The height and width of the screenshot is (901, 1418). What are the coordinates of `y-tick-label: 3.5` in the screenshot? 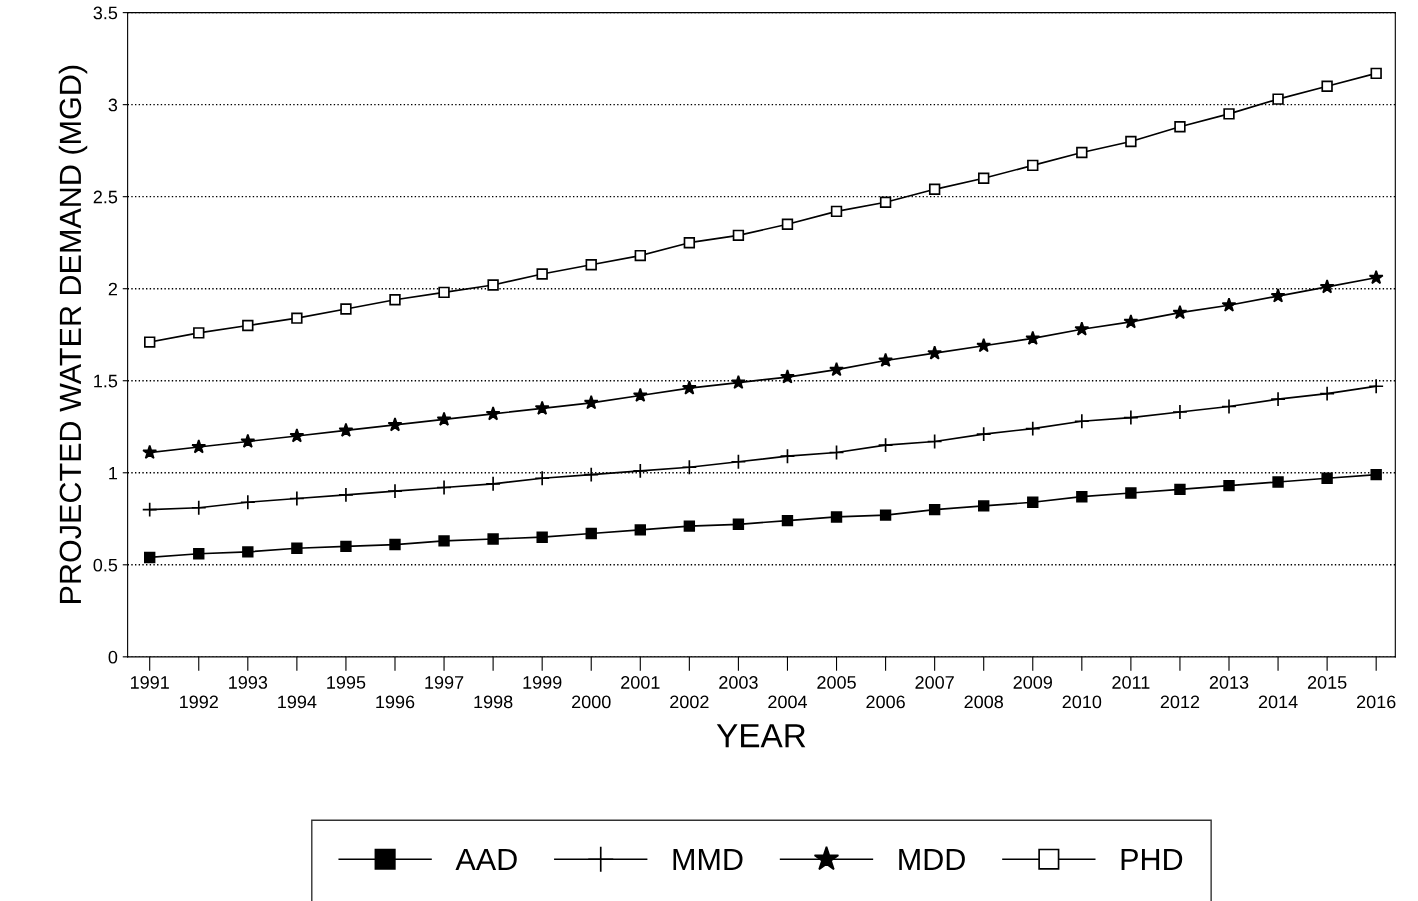 It's located at (105, 13).